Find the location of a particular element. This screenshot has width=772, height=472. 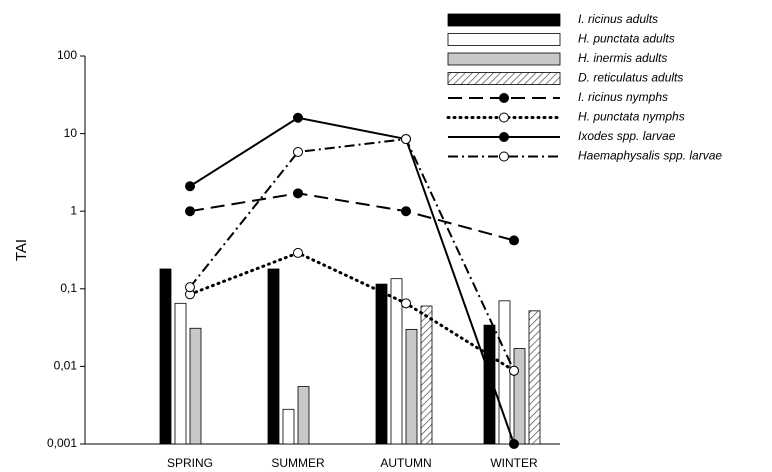

x-tick-label: SPRING is located at coordinates (190, 463).